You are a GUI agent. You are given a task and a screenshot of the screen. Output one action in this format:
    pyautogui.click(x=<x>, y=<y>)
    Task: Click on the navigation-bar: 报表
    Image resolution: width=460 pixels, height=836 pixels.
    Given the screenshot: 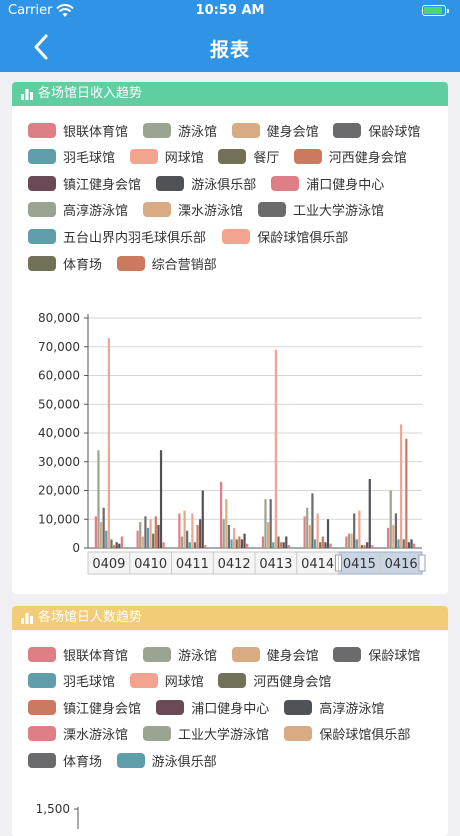 What is the action you would take?
    pyautogui.click(x=230, y=47)
    